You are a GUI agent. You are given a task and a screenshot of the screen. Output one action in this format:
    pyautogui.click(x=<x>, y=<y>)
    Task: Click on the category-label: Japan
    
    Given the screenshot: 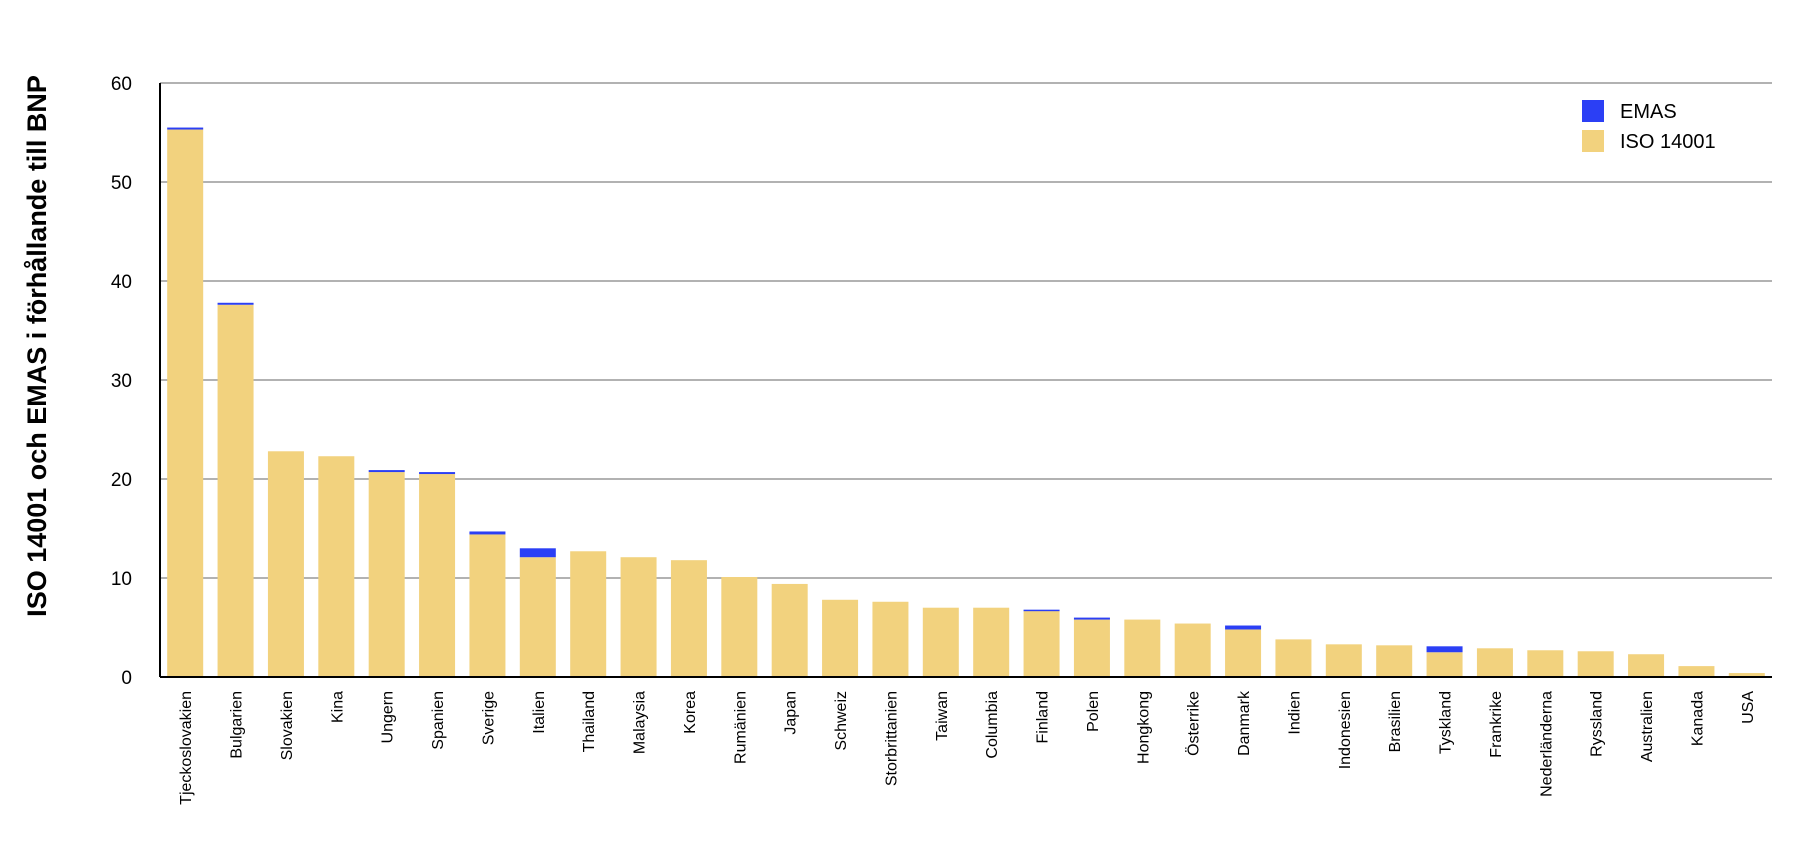 What is the action you would take?
    pyautogui.click(x=791, y=713)
    